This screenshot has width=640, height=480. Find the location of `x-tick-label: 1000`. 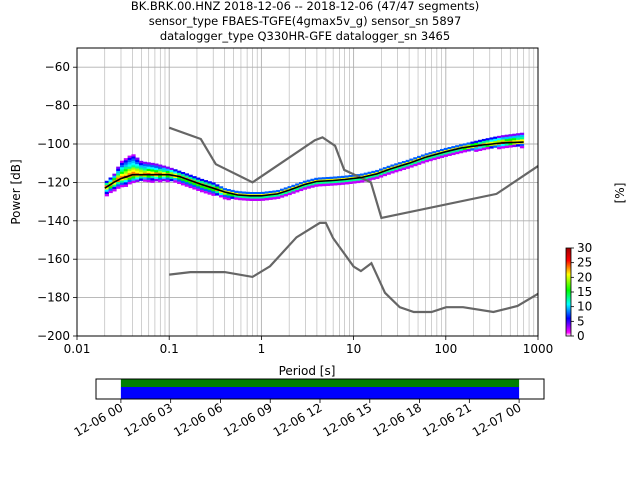

x-tick-label: 1000 is located at coordinates (538, 349).